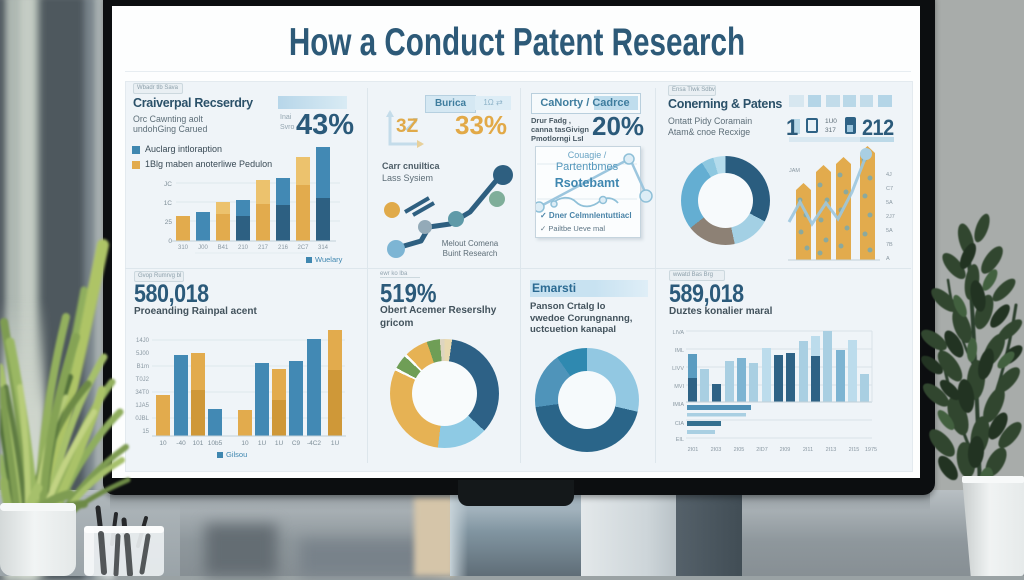 The height and width of the screenshot is (580, 1024). Describe the element at coordinates (762, 450) in the screenshot. I see `svg-text: 2ID7` at that location.